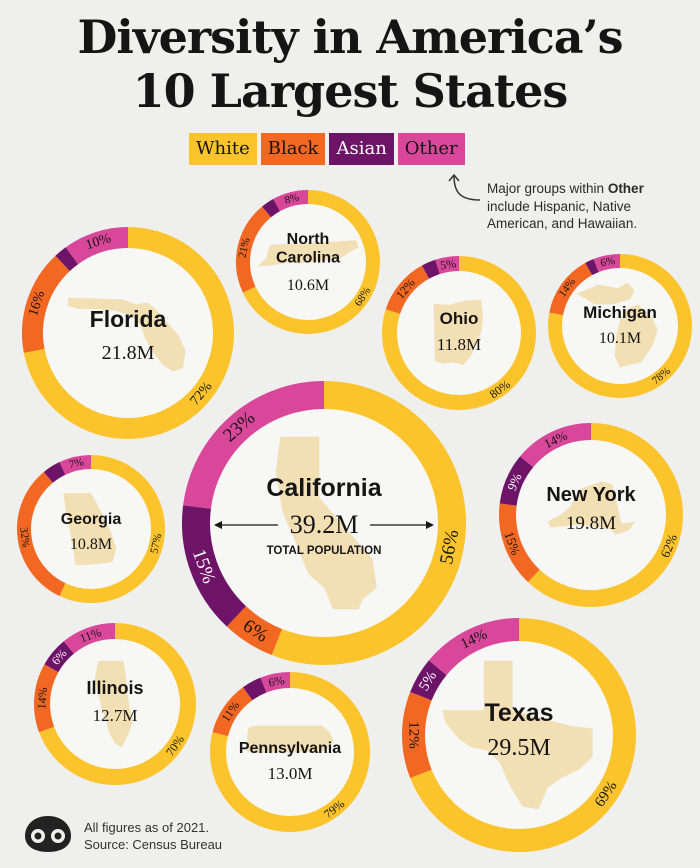 This screenshot has width=700, height=868. I want to click on pct-label-michigan-other: 6%, so click(607, 262).